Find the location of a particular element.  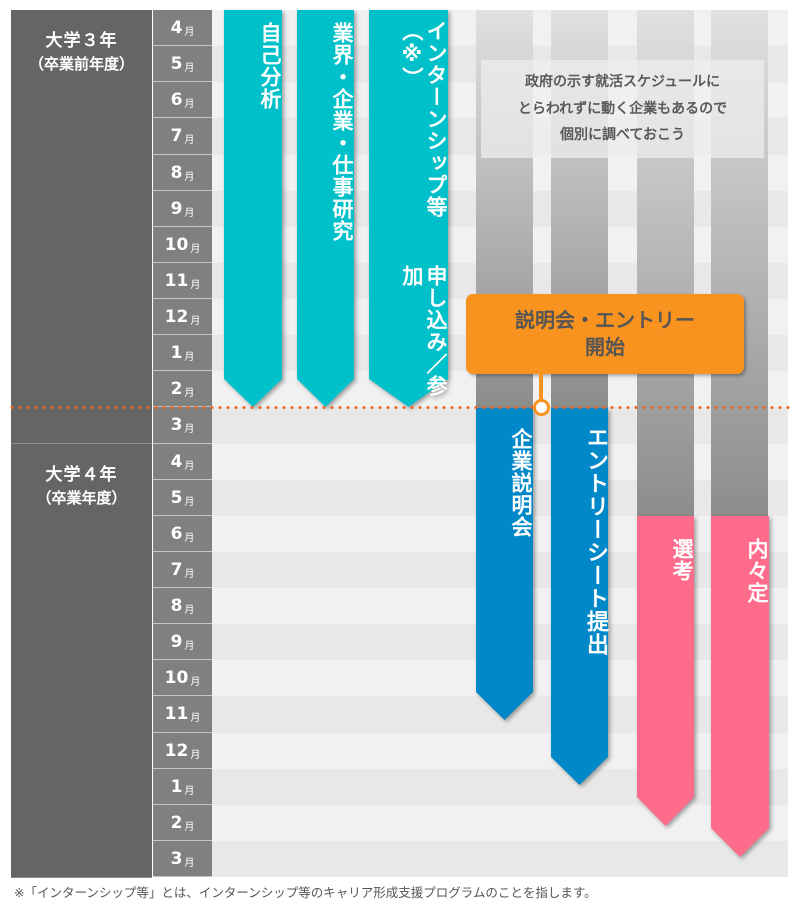

callout-marker-icon is located at coordinates (541, 407).